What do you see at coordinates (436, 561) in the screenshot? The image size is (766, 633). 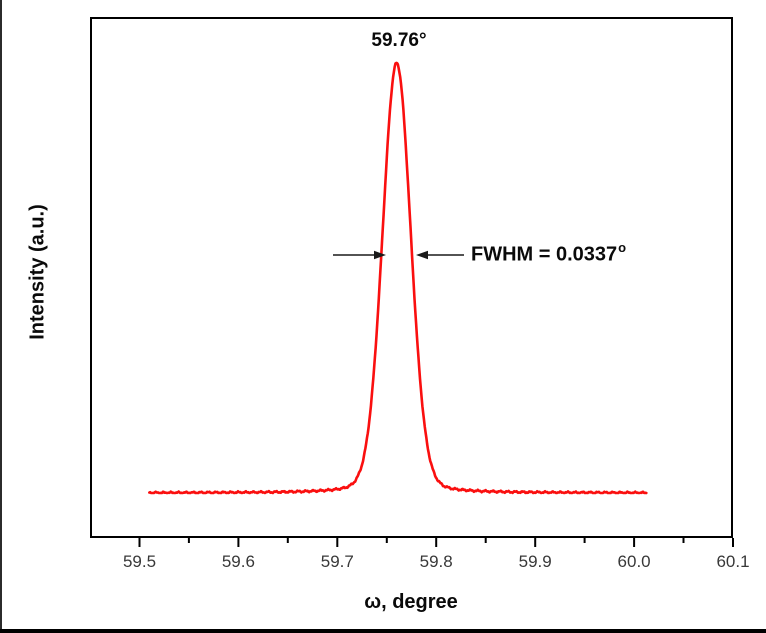 I see `x-tick-label: 59.8` at bounding box center [436, 561].